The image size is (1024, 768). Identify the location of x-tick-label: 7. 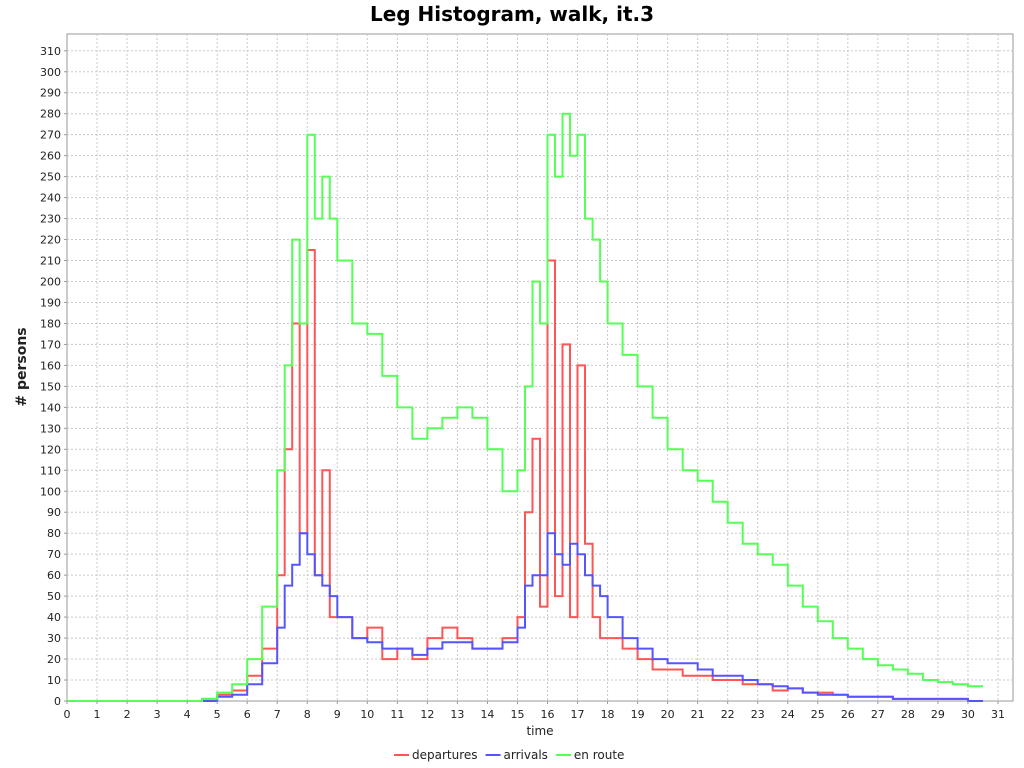
(277, 714).